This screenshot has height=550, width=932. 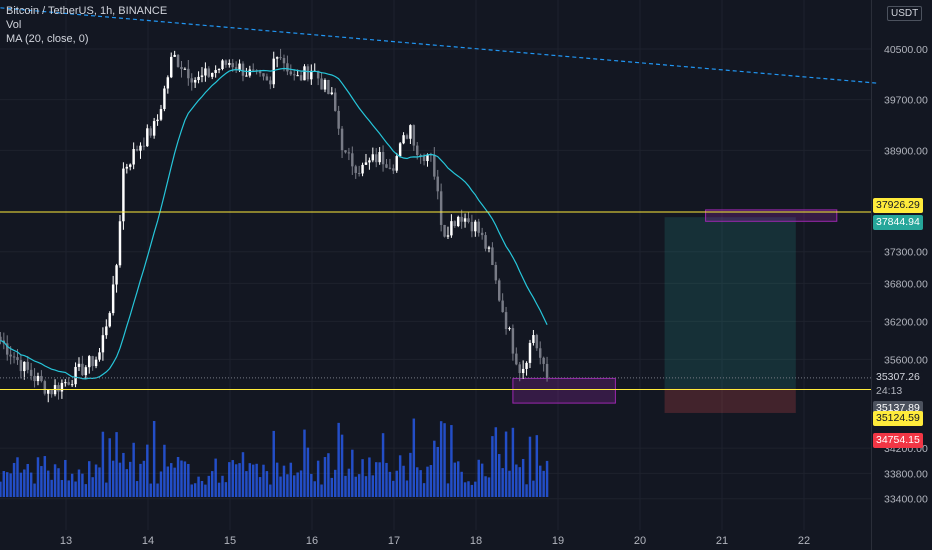 What do you see at coordinates (730, 315) in the screenshot?
I see `long-position-tool` at bounding box center [730, 315].